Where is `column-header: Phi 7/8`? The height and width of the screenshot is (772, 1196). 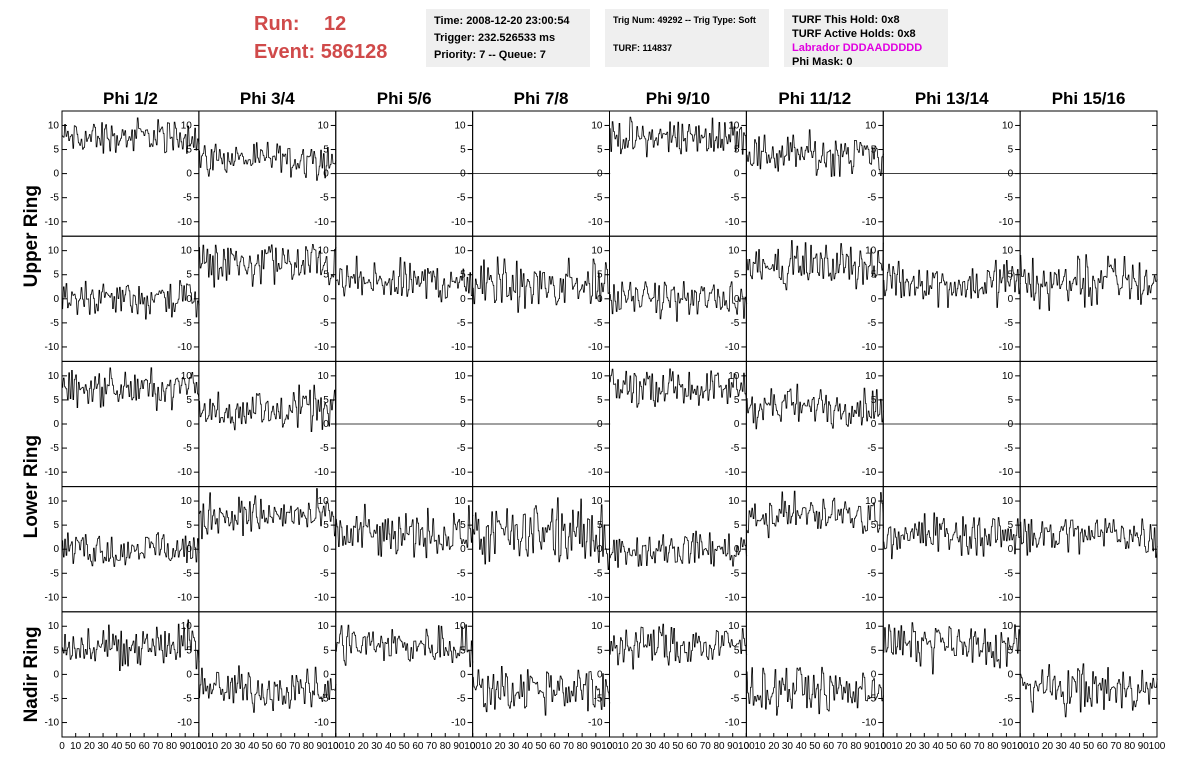
column-header: Phi 7/8 is located at coordinates (541, 98).